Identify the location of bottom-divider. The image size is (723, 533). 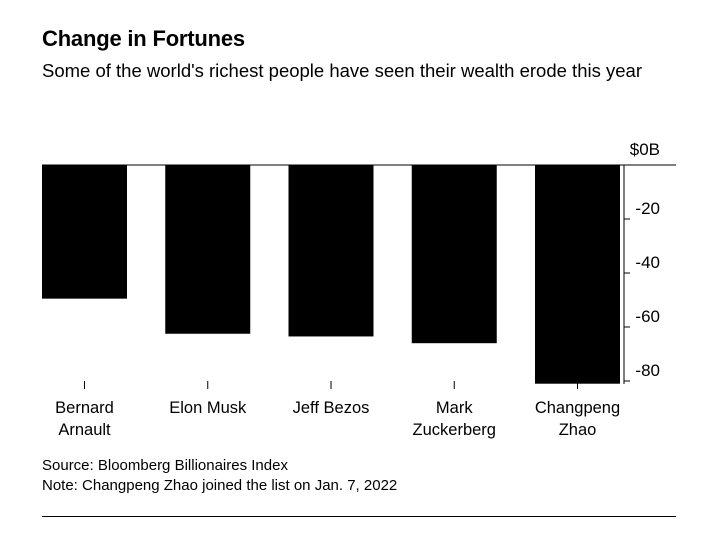
(359, 516).